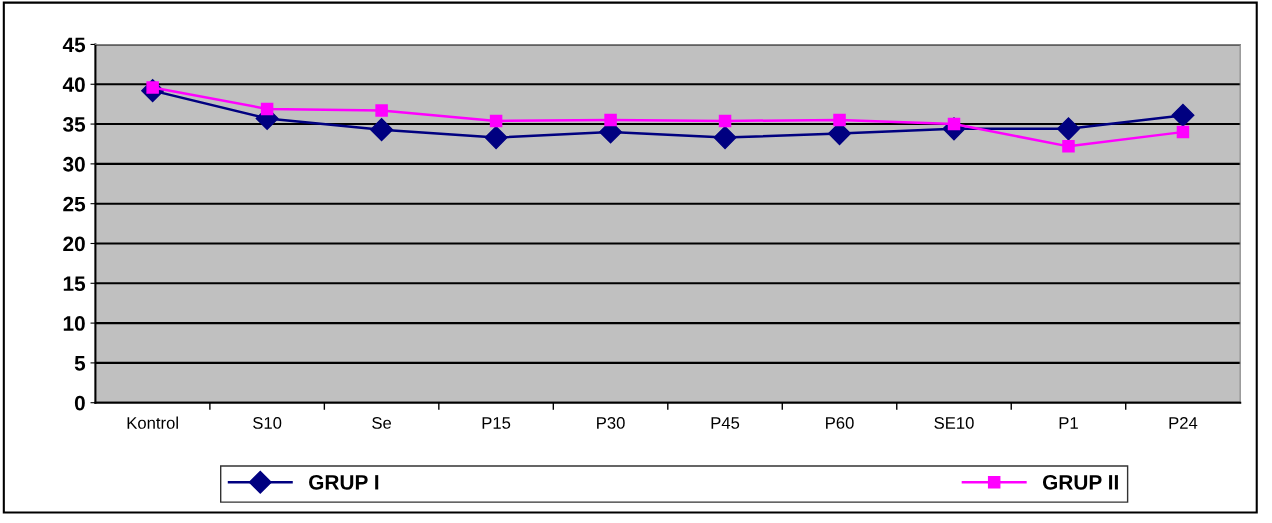  What do you see at coordinates (267, 423) in the screenshot?
I see `x-tick-label: S10` at bounding box center [267, 423].